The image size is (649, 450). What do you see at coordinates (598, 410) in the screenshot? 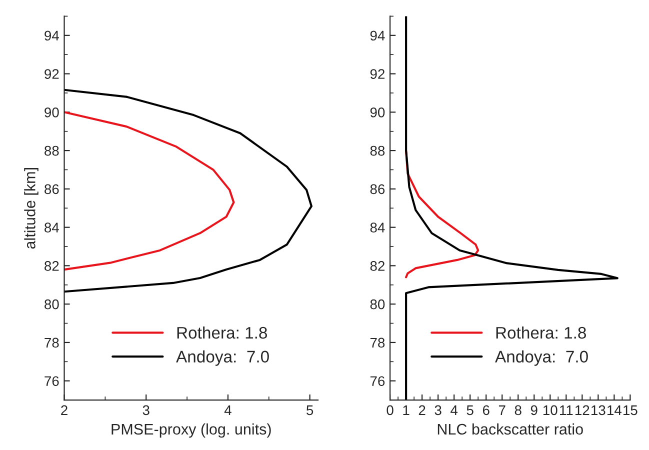
I see `x-tick-label: 13` at bounding box center [598, 410].